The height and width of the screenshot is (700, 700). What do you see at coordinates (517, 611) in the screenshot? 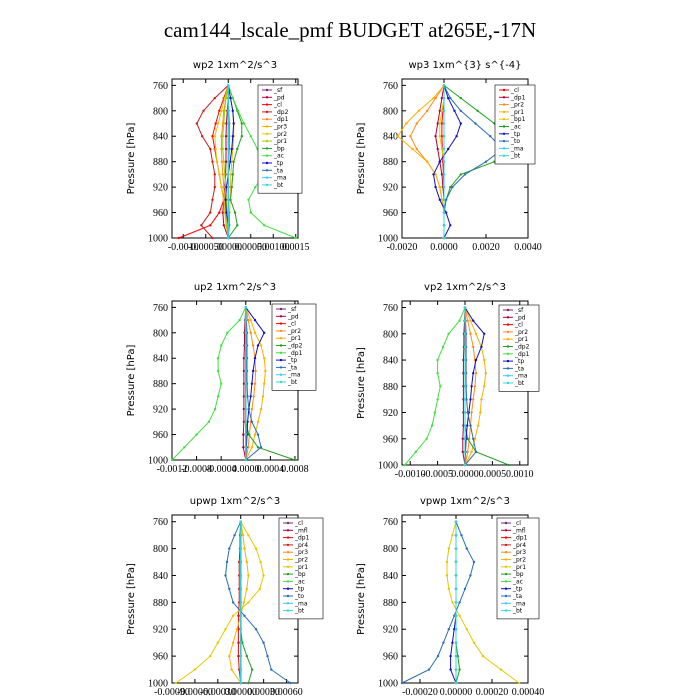
I see `legend-label: _bt` at bounding box center [517, 611].